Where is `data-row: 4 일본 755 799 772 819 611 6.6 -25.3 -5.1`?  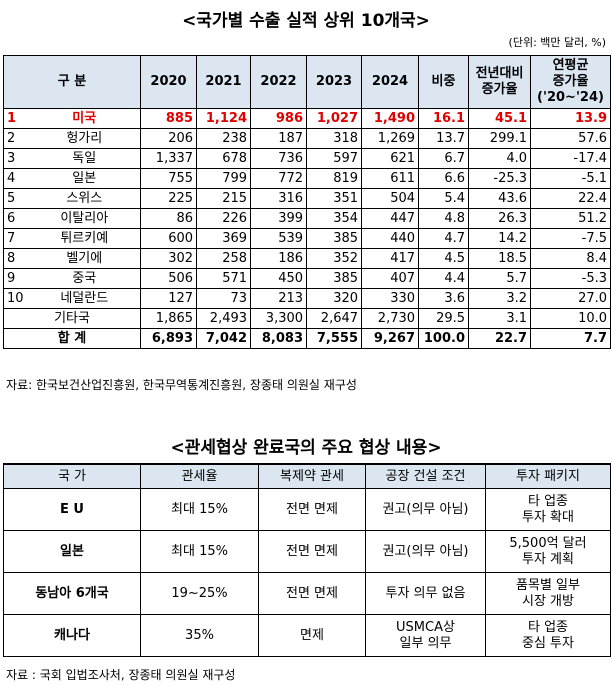 data-row: 4 일본 755 799 772 819 611 6.6 -25.3 -5.1 is located at coordinates (307, 178).